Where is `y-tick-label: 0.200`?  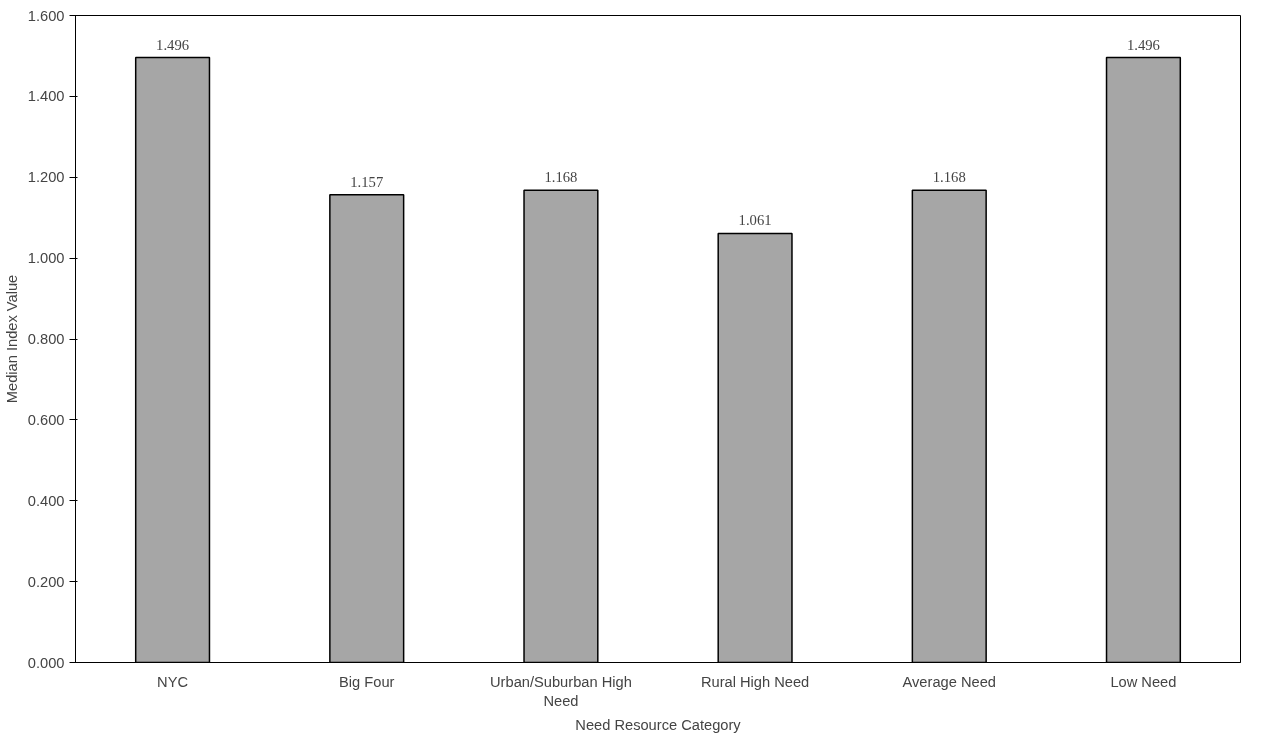
y-tick-label: 0.200 is located at coordinates (46, 581).